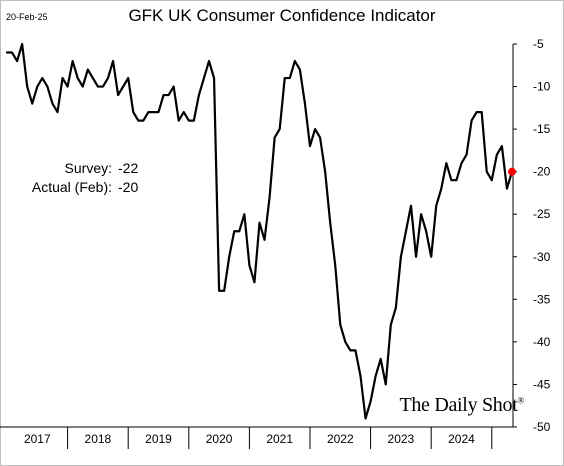  Describe the element at coordinates (542, 129) in the screenshot. I see `y-tick-label: -15` at that location.